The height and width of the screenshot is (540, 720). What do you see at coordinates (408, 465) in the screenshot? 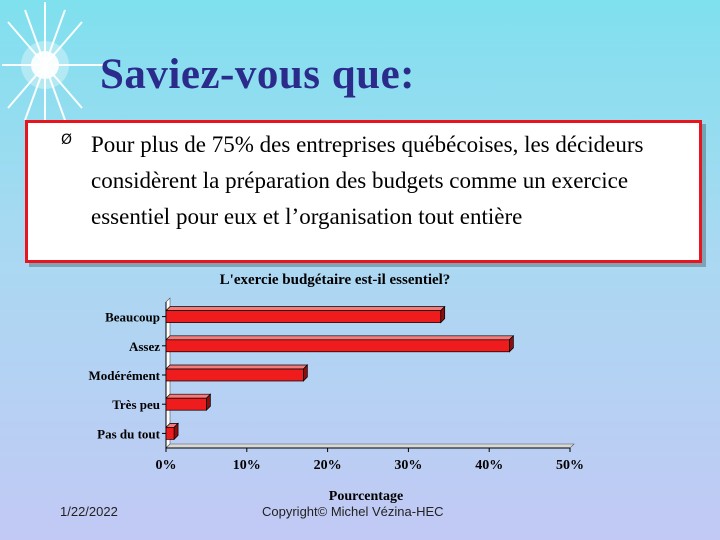
I see `x-tick-label: 30%` at bounding box center [408, 465].